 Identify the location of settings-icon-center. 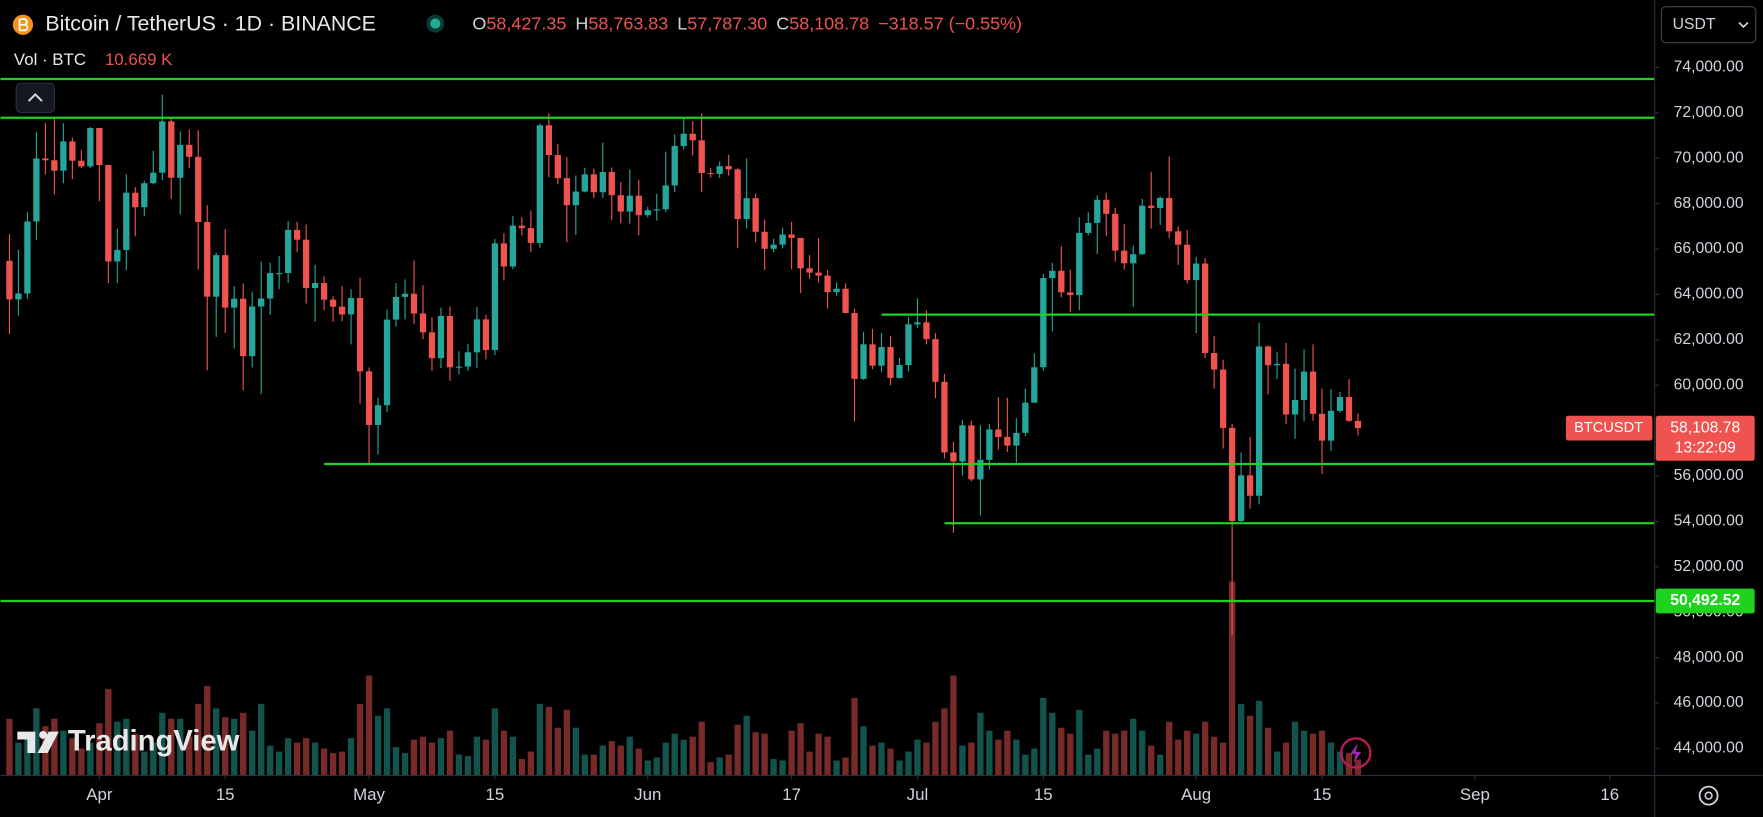
(1708, 795).